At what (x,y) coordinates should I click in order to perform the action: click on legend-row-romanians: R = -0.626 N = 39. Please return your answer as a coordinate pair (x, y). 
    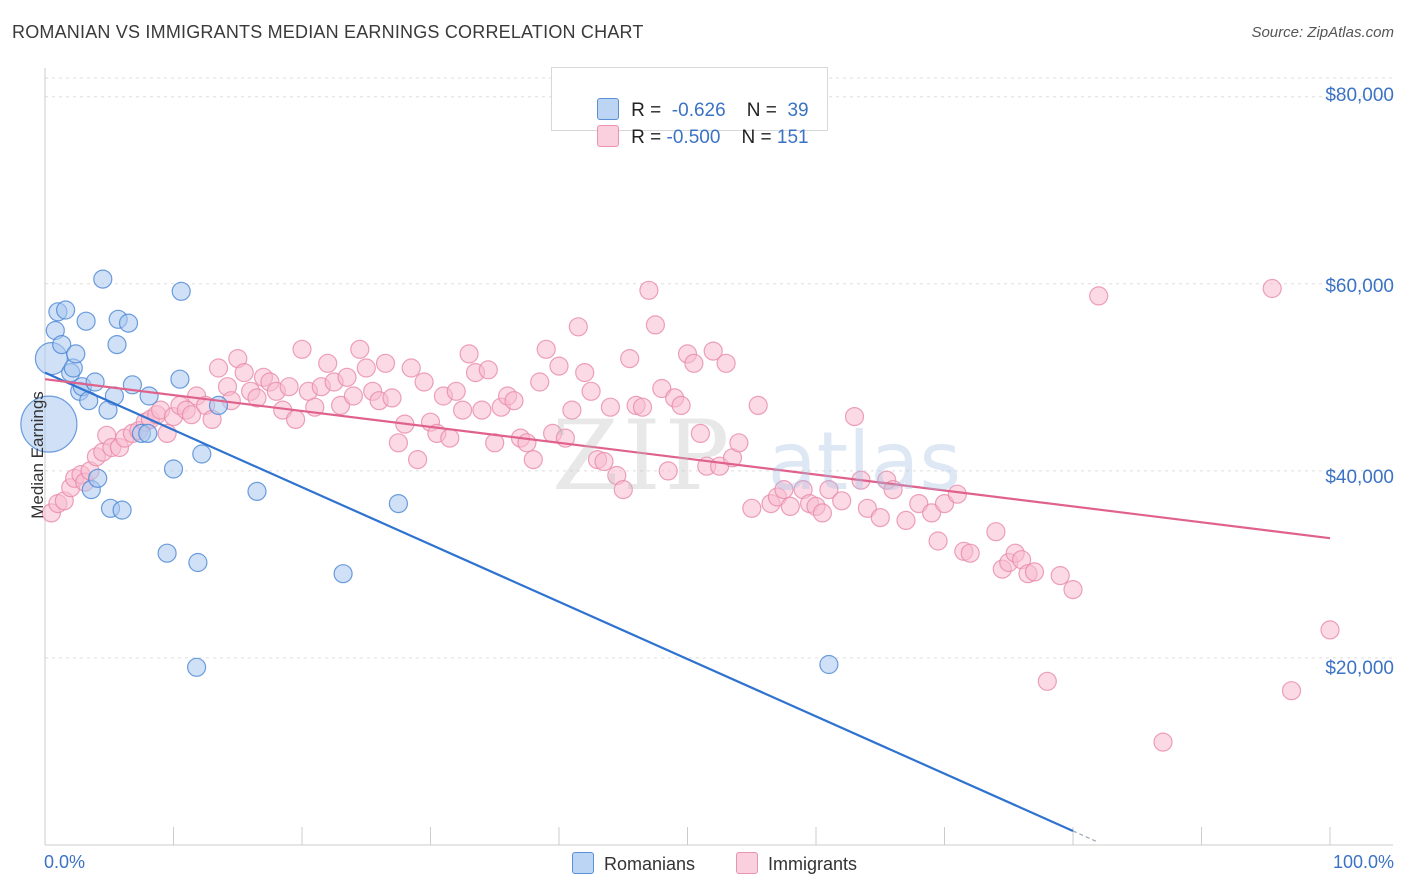
    Looking at the image, I should click on (692, 98).